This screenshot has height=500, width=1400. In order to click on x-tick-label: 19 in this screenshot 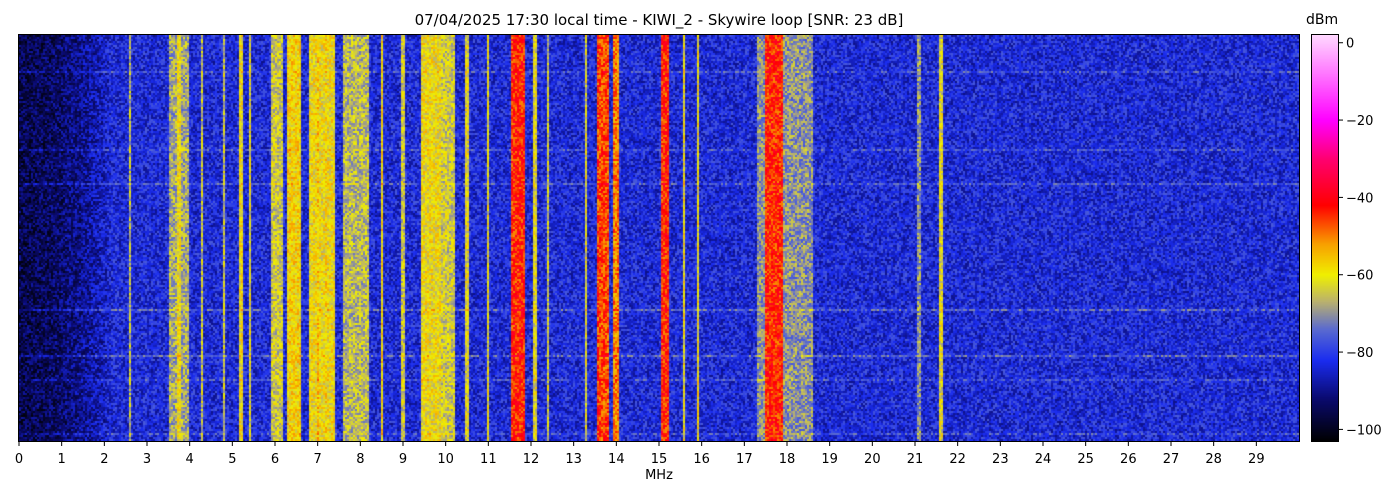, I will do `click(829, 459)`.